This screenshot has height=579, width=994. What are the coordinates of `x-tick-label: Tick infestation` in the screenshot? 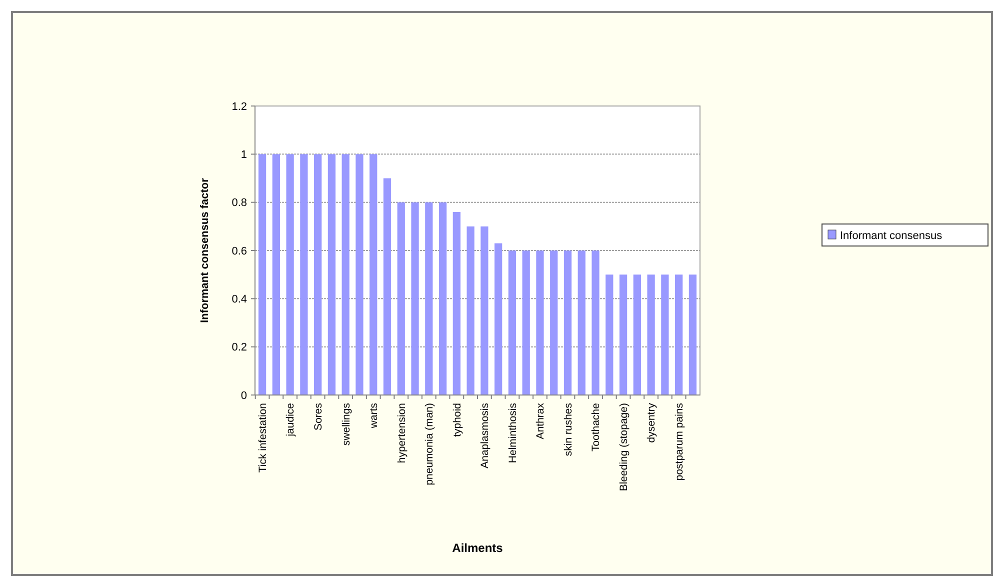 It's located at (262, 437).